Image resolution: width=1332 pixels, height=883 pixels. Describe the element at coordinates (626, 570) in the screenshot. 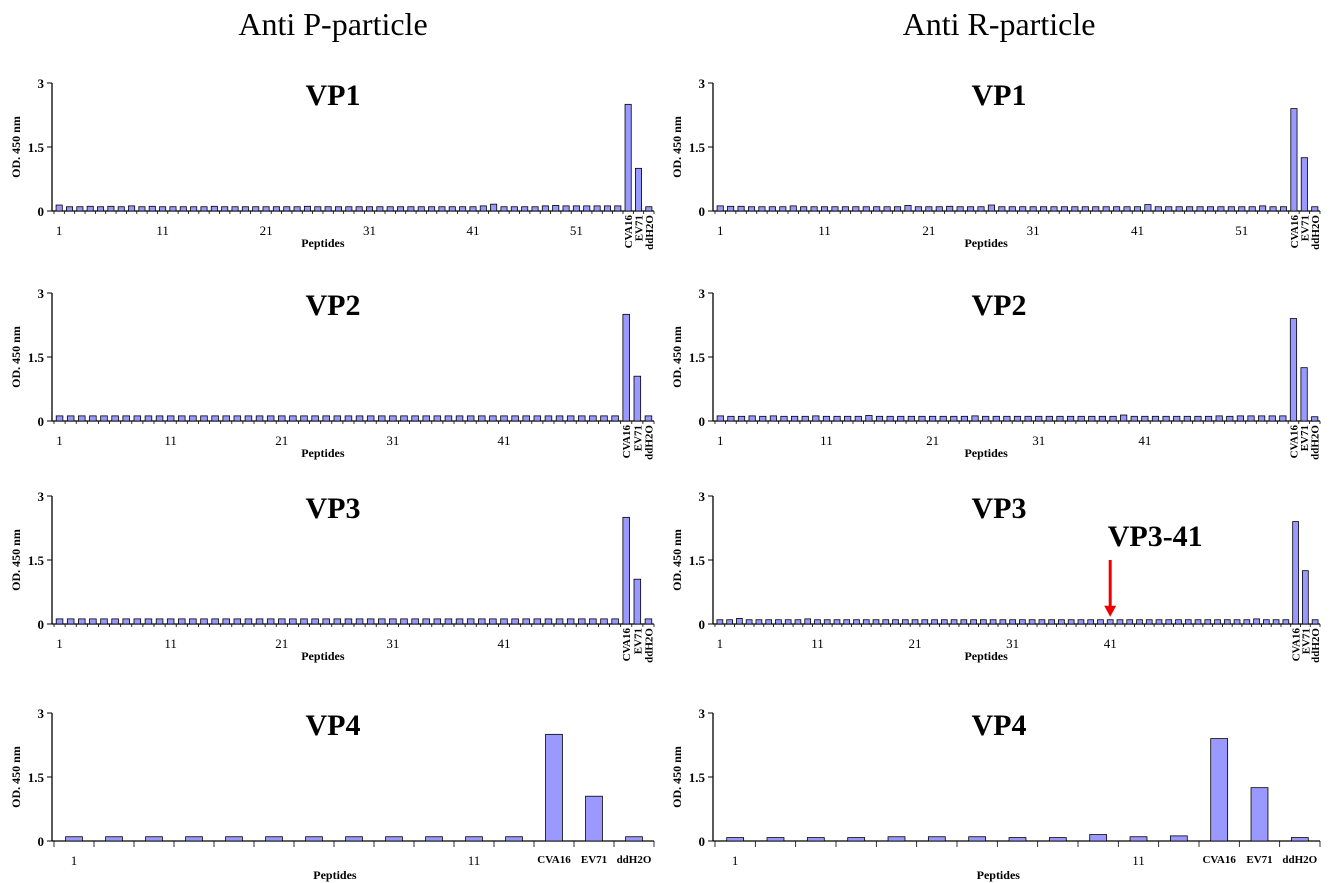

I see `bar-control-cva16` at that location.